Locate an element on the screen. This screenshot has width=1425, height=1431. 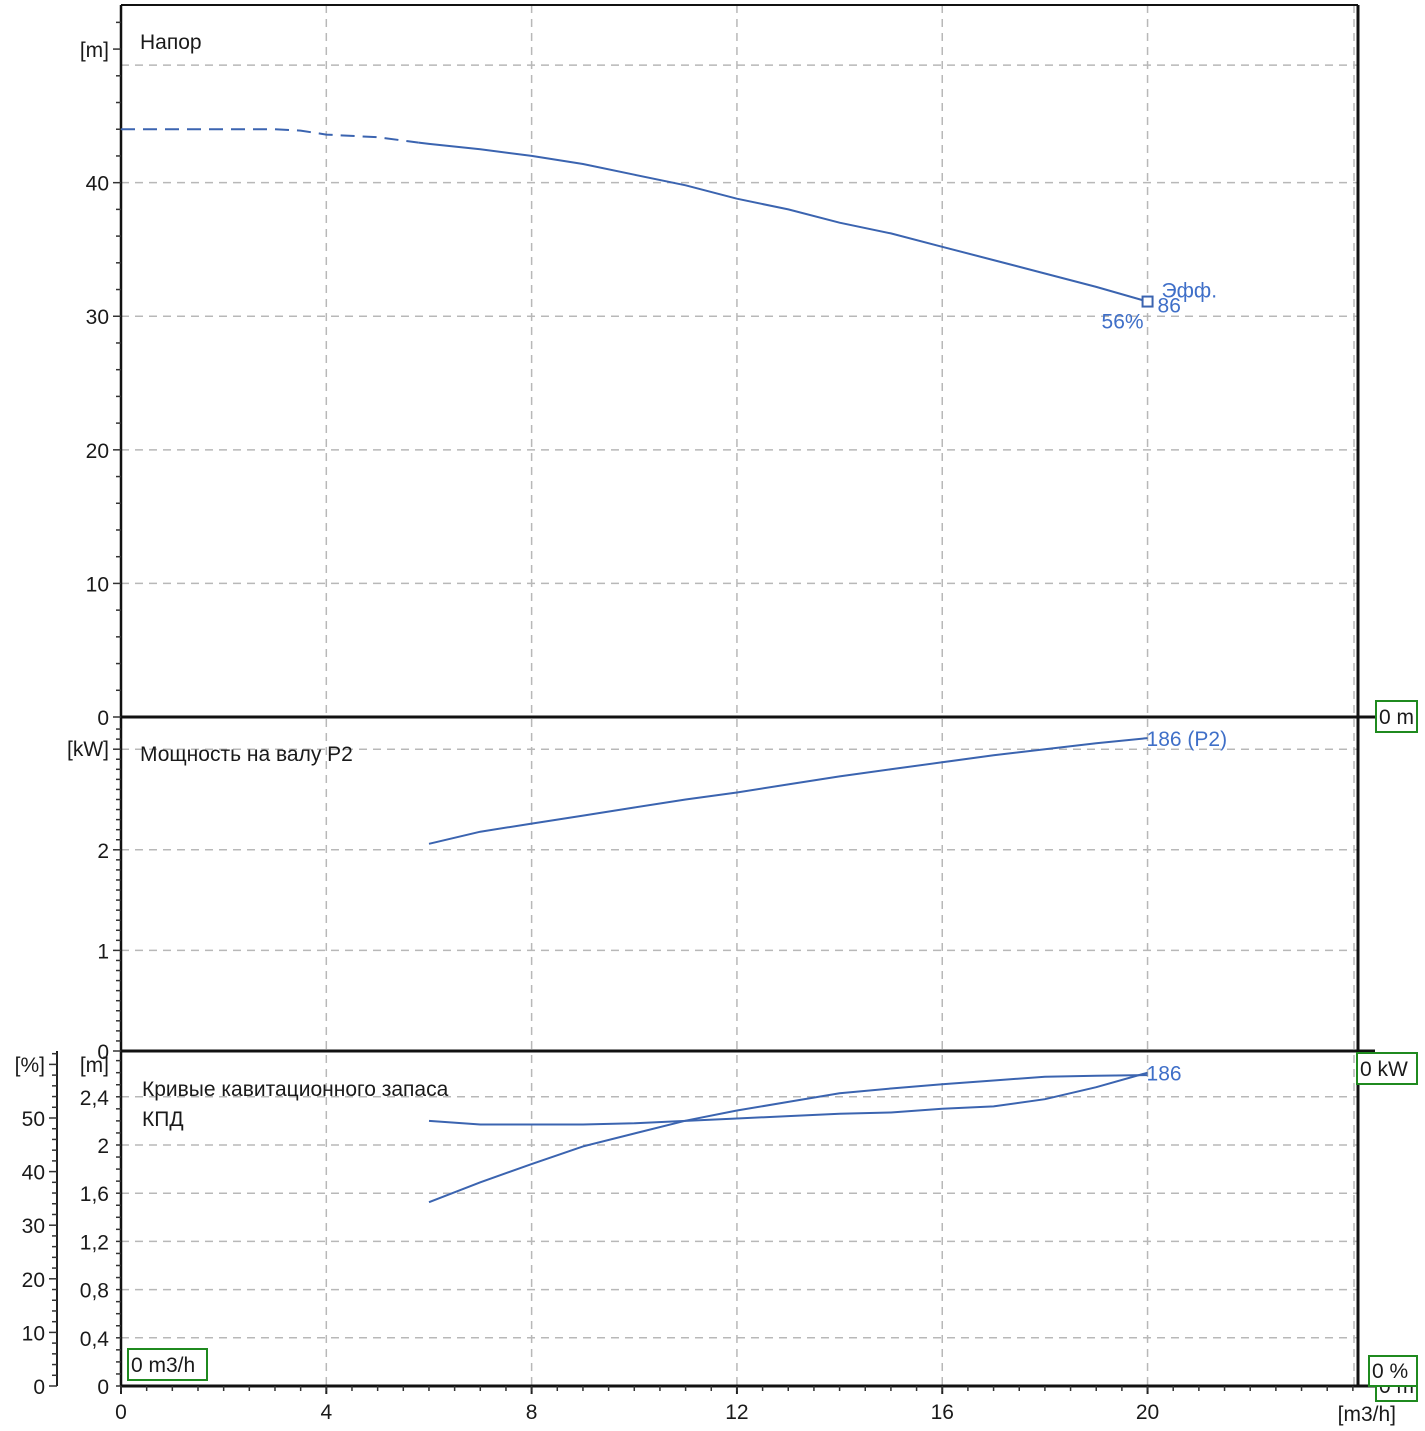
head-readout-box is located at coordinates (1396, 716).